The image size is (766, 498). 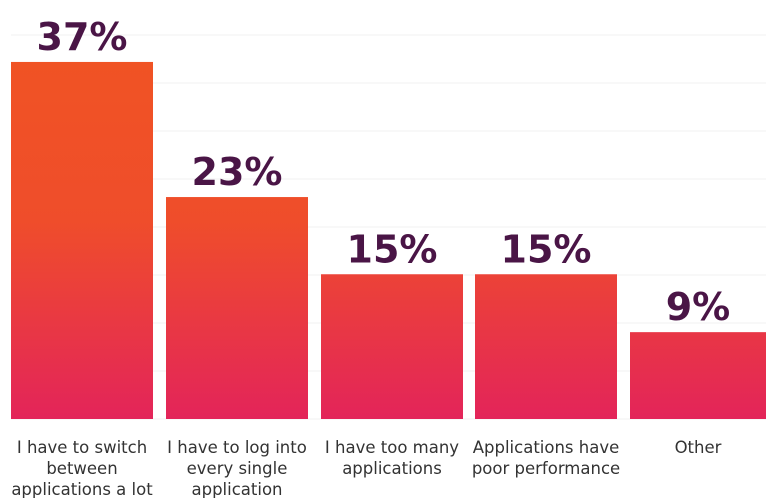 What do you see at coordinates (698, 307) in the screenshot?
I see `bar-value-label: 9%` at bounding box center [698, 307].